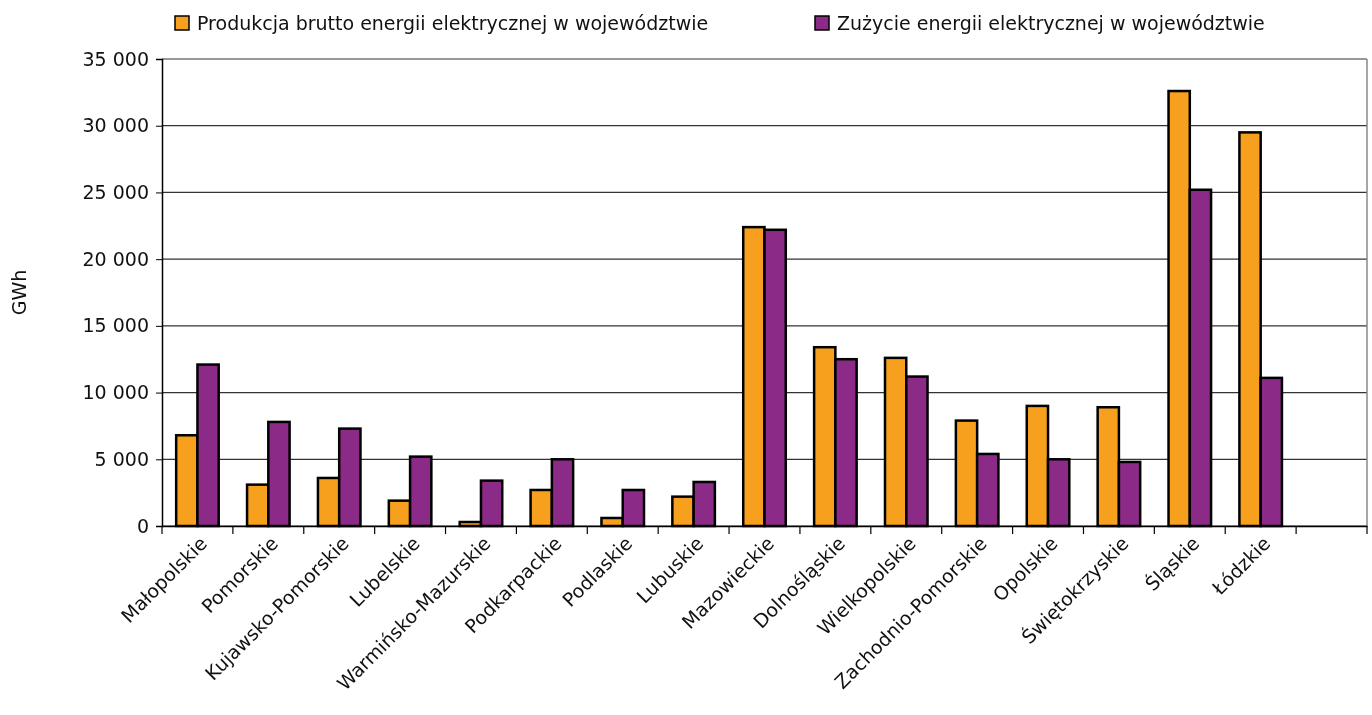 Image resolution: width=1372 pixels, height=715 pixels. I want to click on legend-label: Produkcja brutto energii elektrycznej w województwie, so click(453, 23).